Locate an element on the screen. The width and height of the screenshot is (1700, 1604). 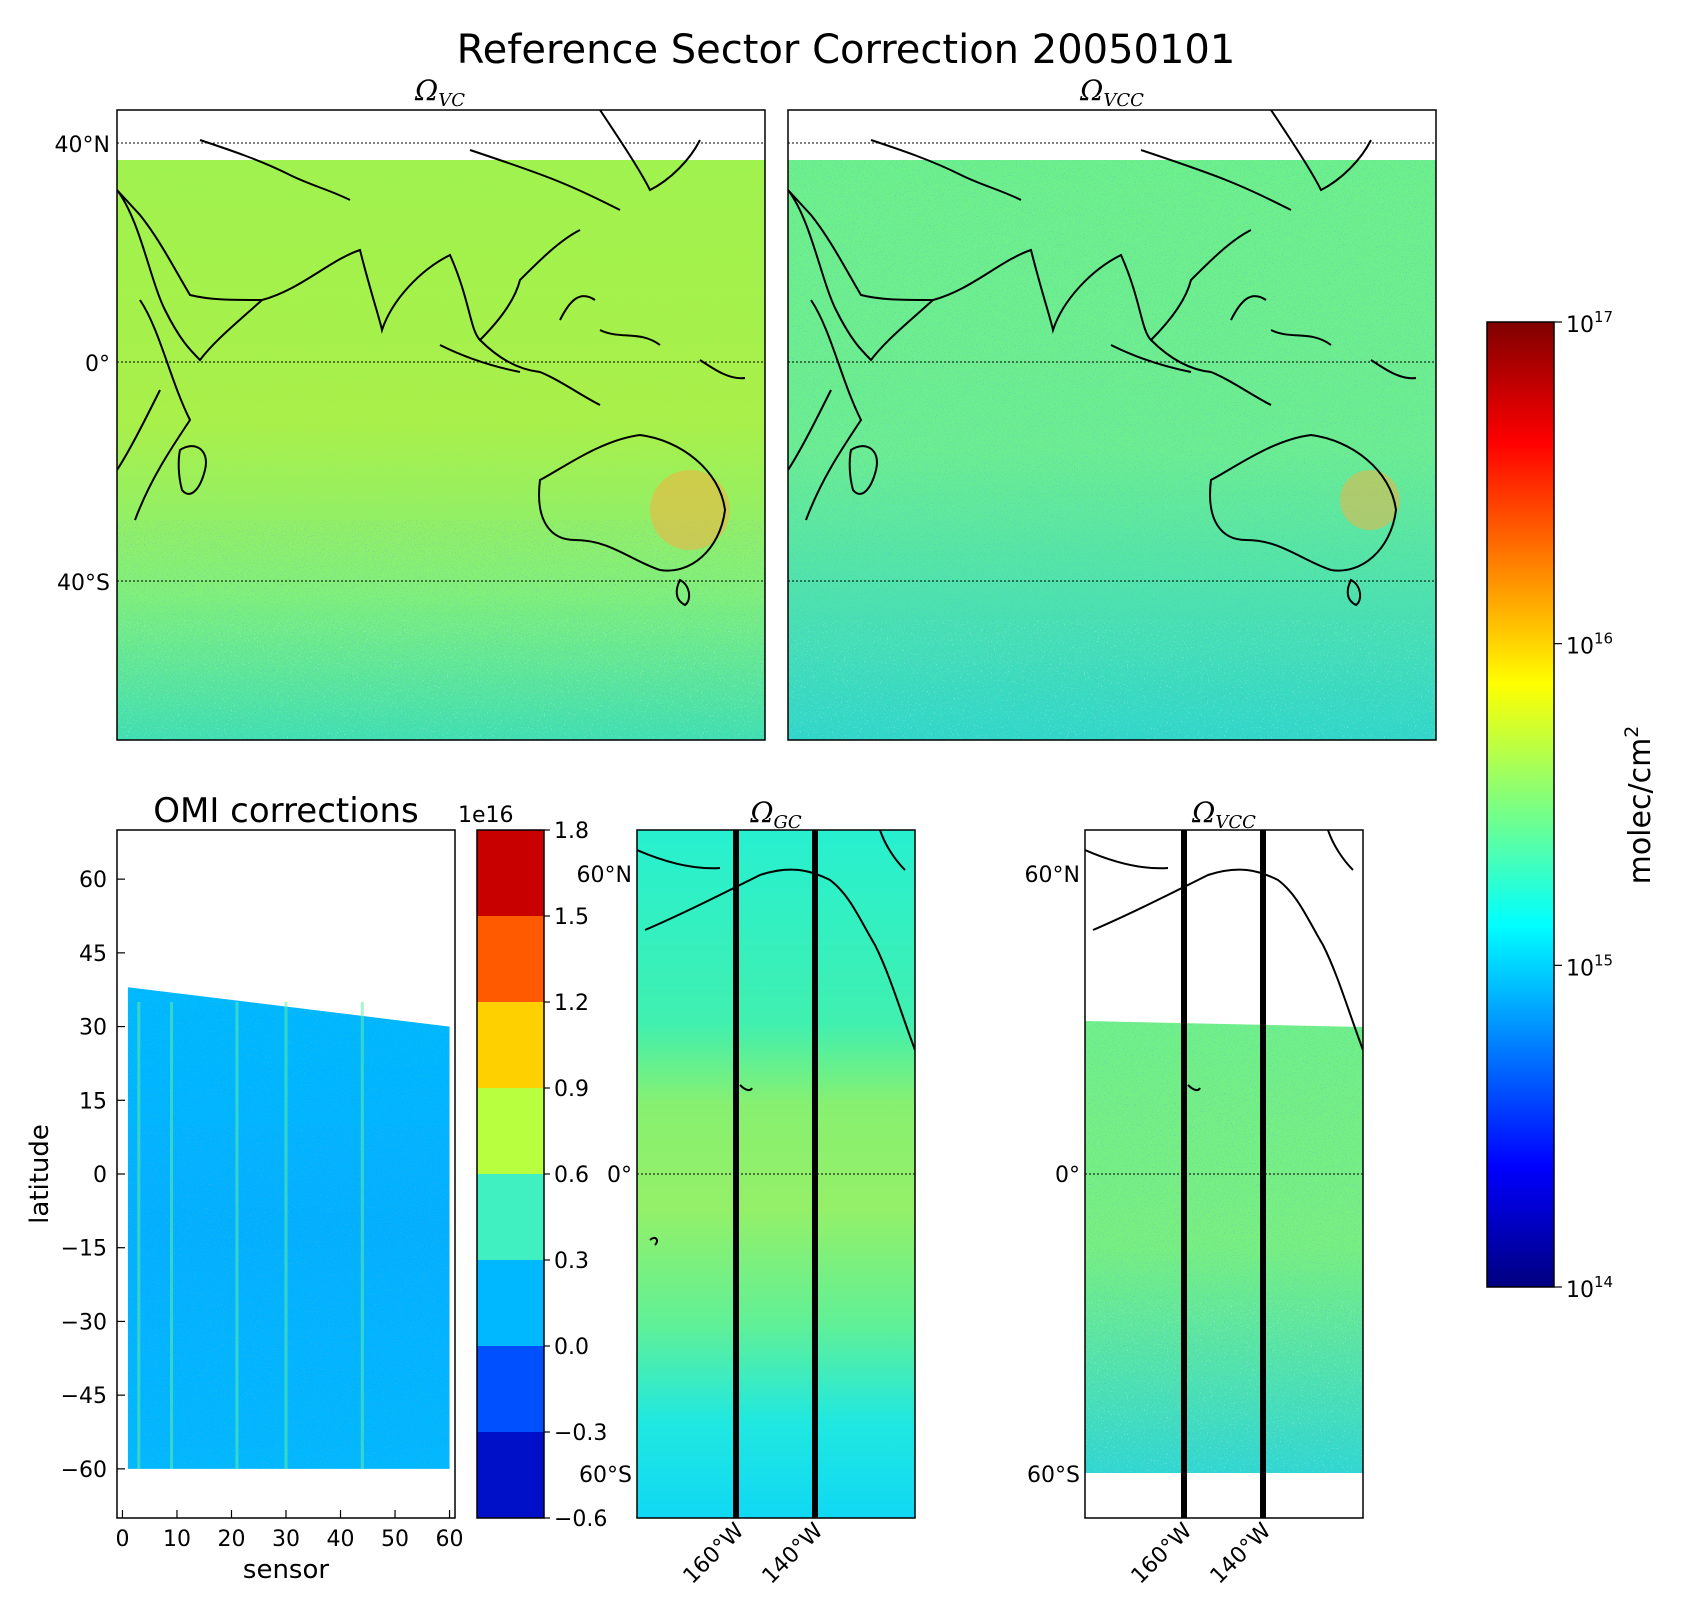
omi-colorbar: −0.6 −0.3 0.0 0.3 0.6 0.9 1.2 1.5 1.8 is located at coordinates (542, 1175).